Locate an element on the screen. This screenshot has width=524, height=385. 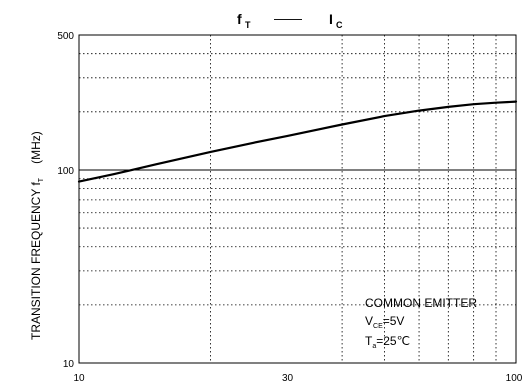
y-axis-label-sub: T is located at coordinates (41, 179).